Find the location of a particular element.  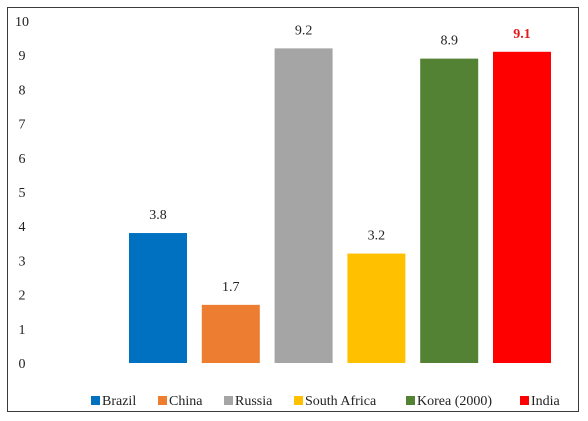

legend-label: Korea (2000) is located at coordinates (454, 401).